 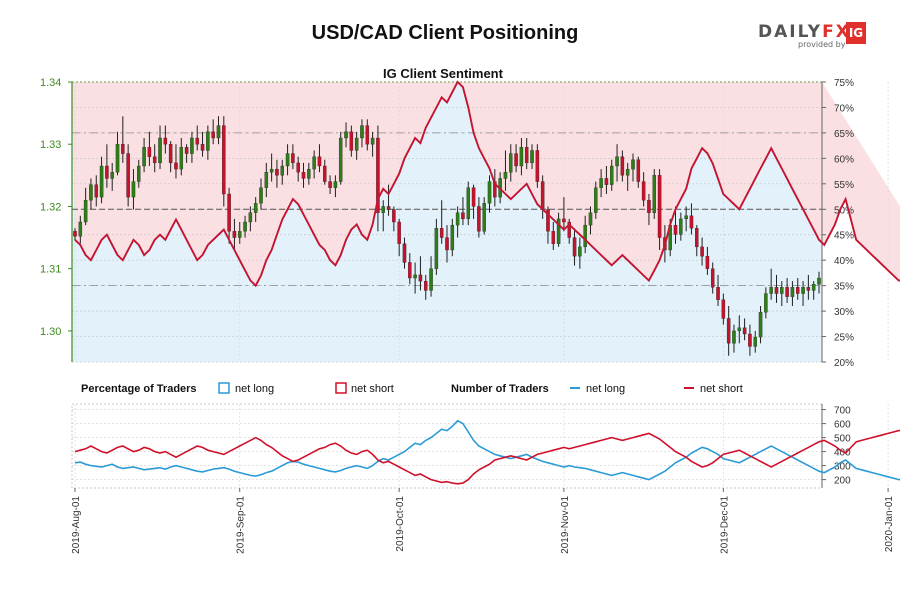 What do you see at coordinates (844, 185) in the screenshot?
I see `right-tick-label: 55%` at bounding box center [844, 185].